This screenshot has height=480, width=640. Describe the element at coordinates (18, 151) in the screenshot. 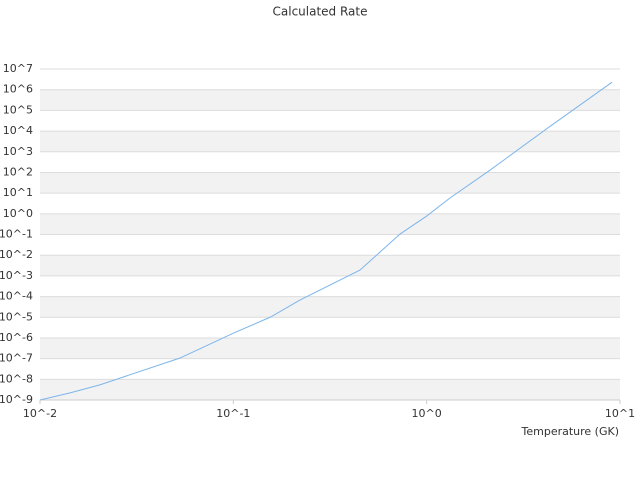

I see `y-tick-label: 10^3` at that location.